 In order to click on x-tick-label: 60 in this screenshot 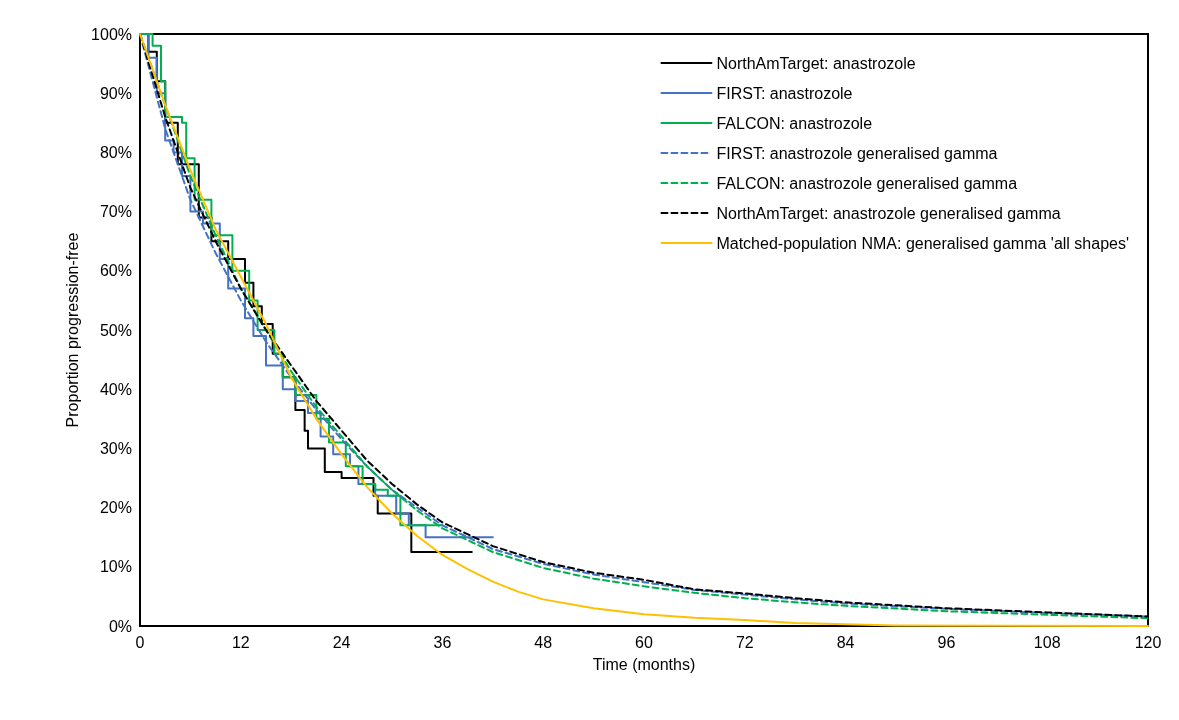, I will do `click(644, 642)`.